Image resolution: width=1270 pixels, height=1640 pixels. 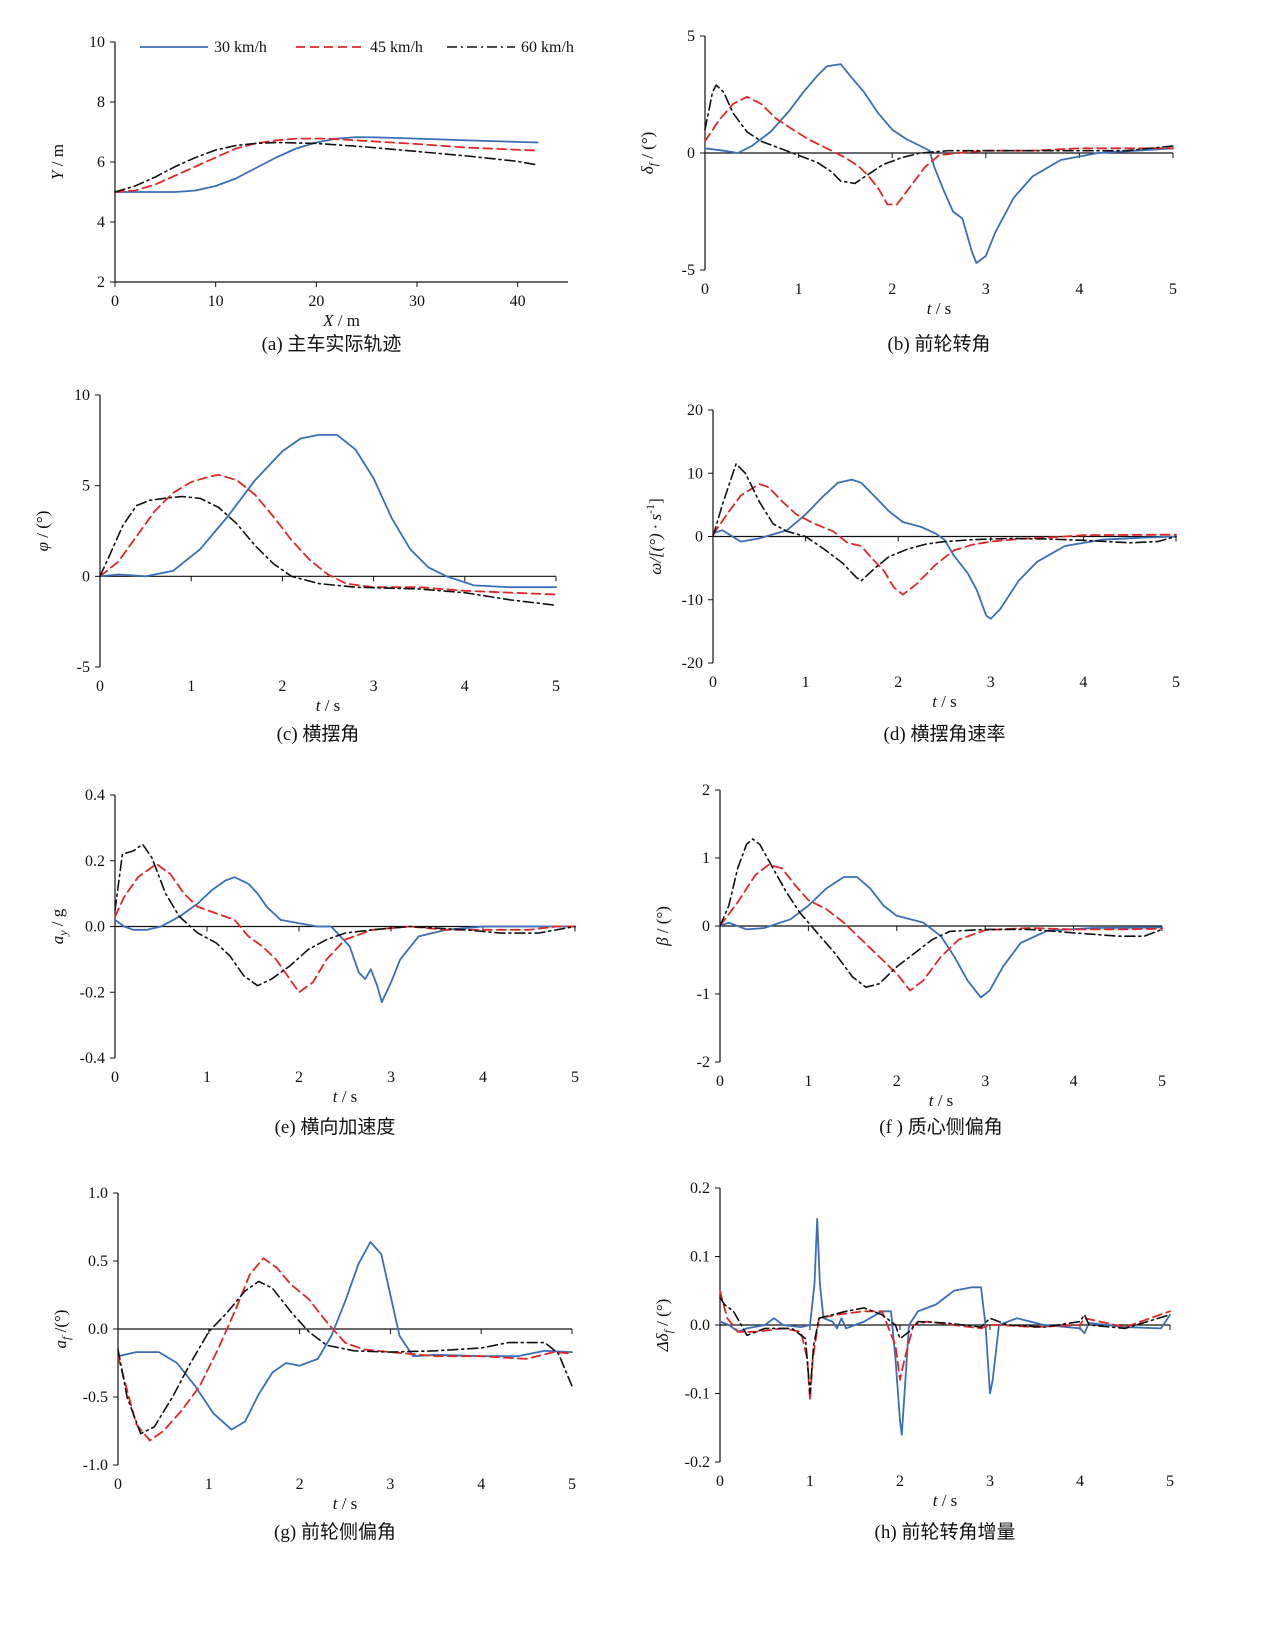 What do you see at coordinates (654, 536) in the screenshot?
I see `y-axis-label: ω/[(°) · s-1]` at bounding box center [654, 536].